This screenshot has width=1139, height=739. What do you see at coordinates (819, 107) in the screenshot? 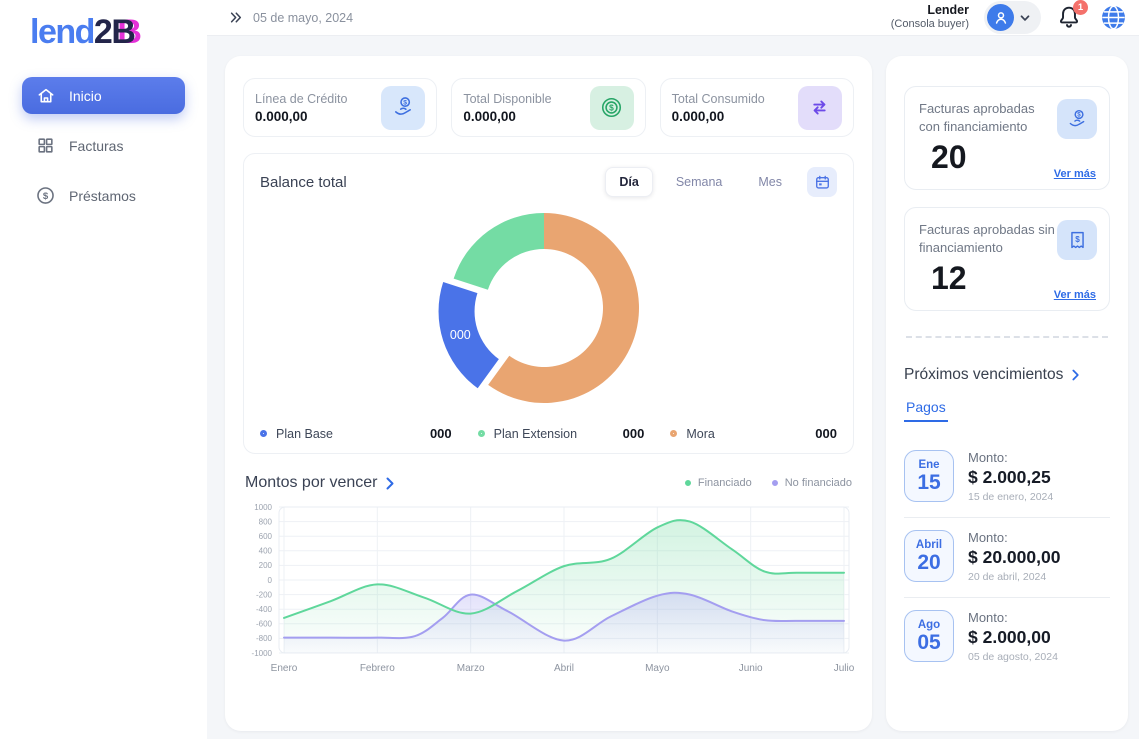
I see `transfer-icon` at bounding box center [819, 107].